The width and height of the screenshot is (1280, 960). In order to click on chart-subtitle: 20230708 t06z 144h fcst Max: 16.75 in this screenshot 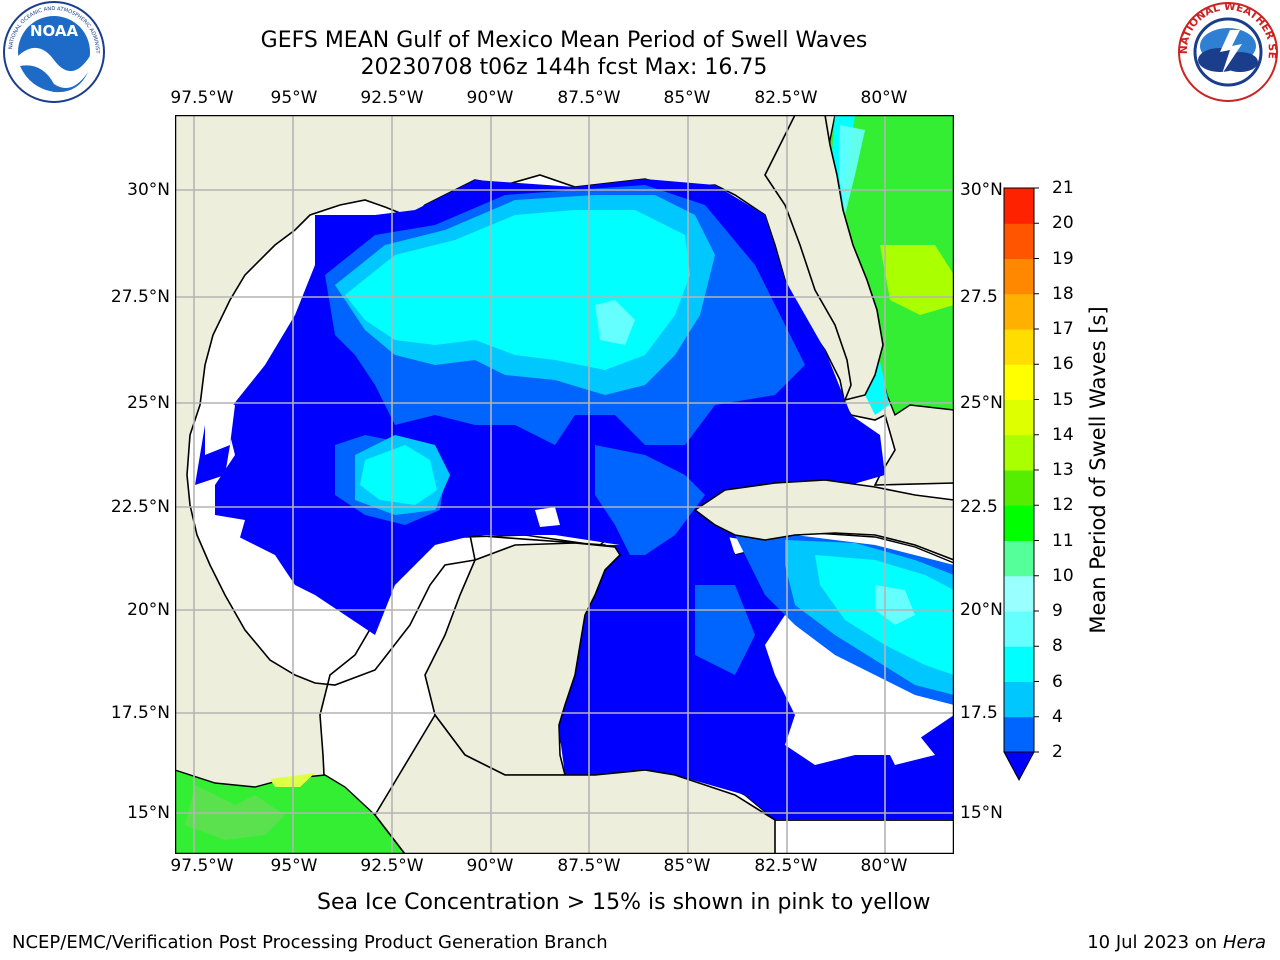, I will do `click(564, 67)`.